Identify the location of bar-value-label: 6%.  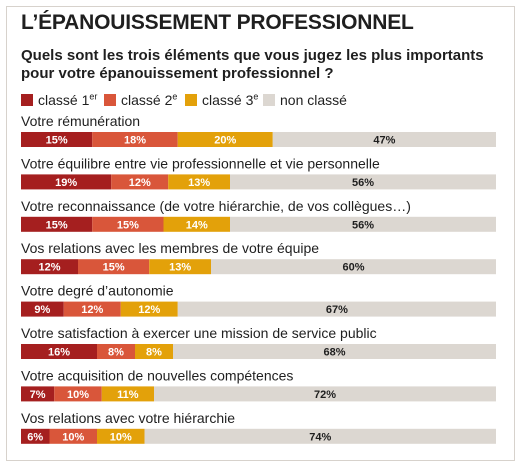
(35, 437).